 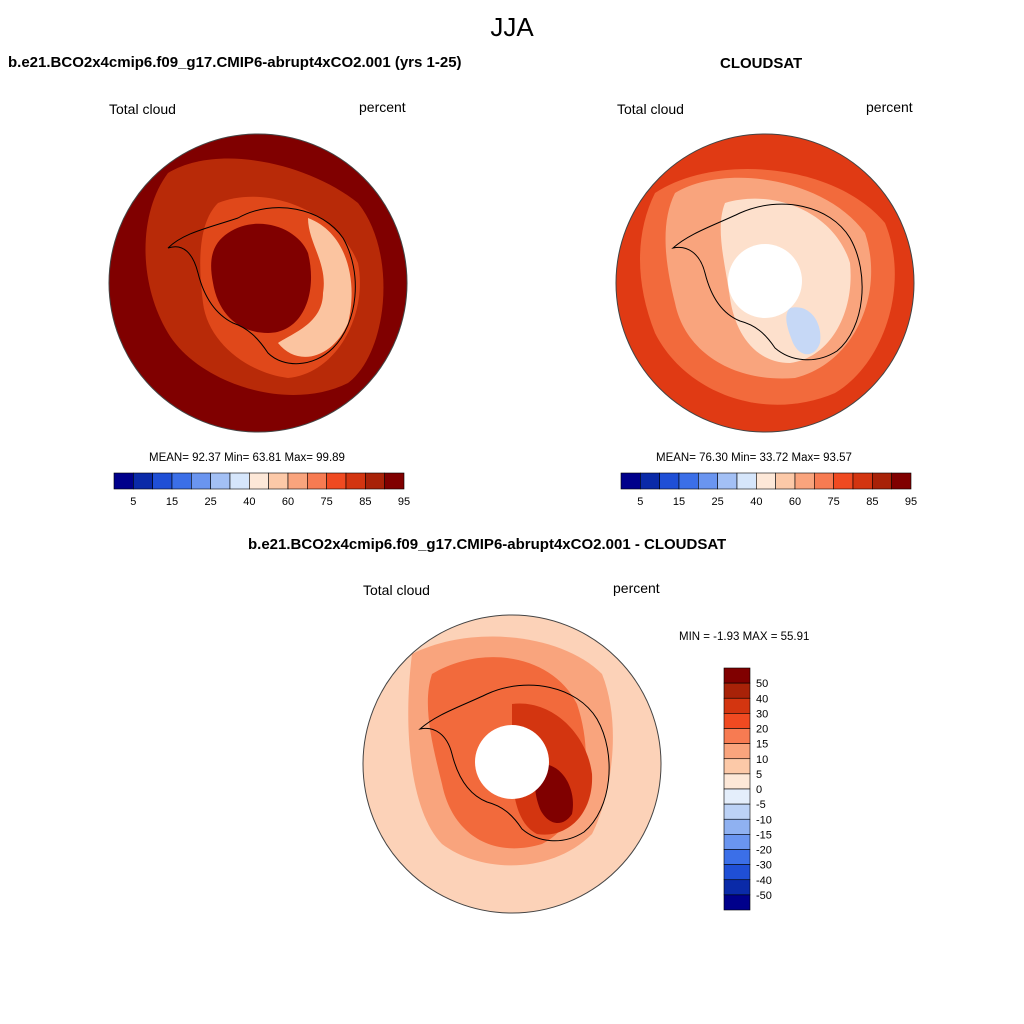 What do you see at coordinates (764, 851) in the screenshot?
I see `diff-colorbar-tick-label: -20` at bounding box center [764, 851].